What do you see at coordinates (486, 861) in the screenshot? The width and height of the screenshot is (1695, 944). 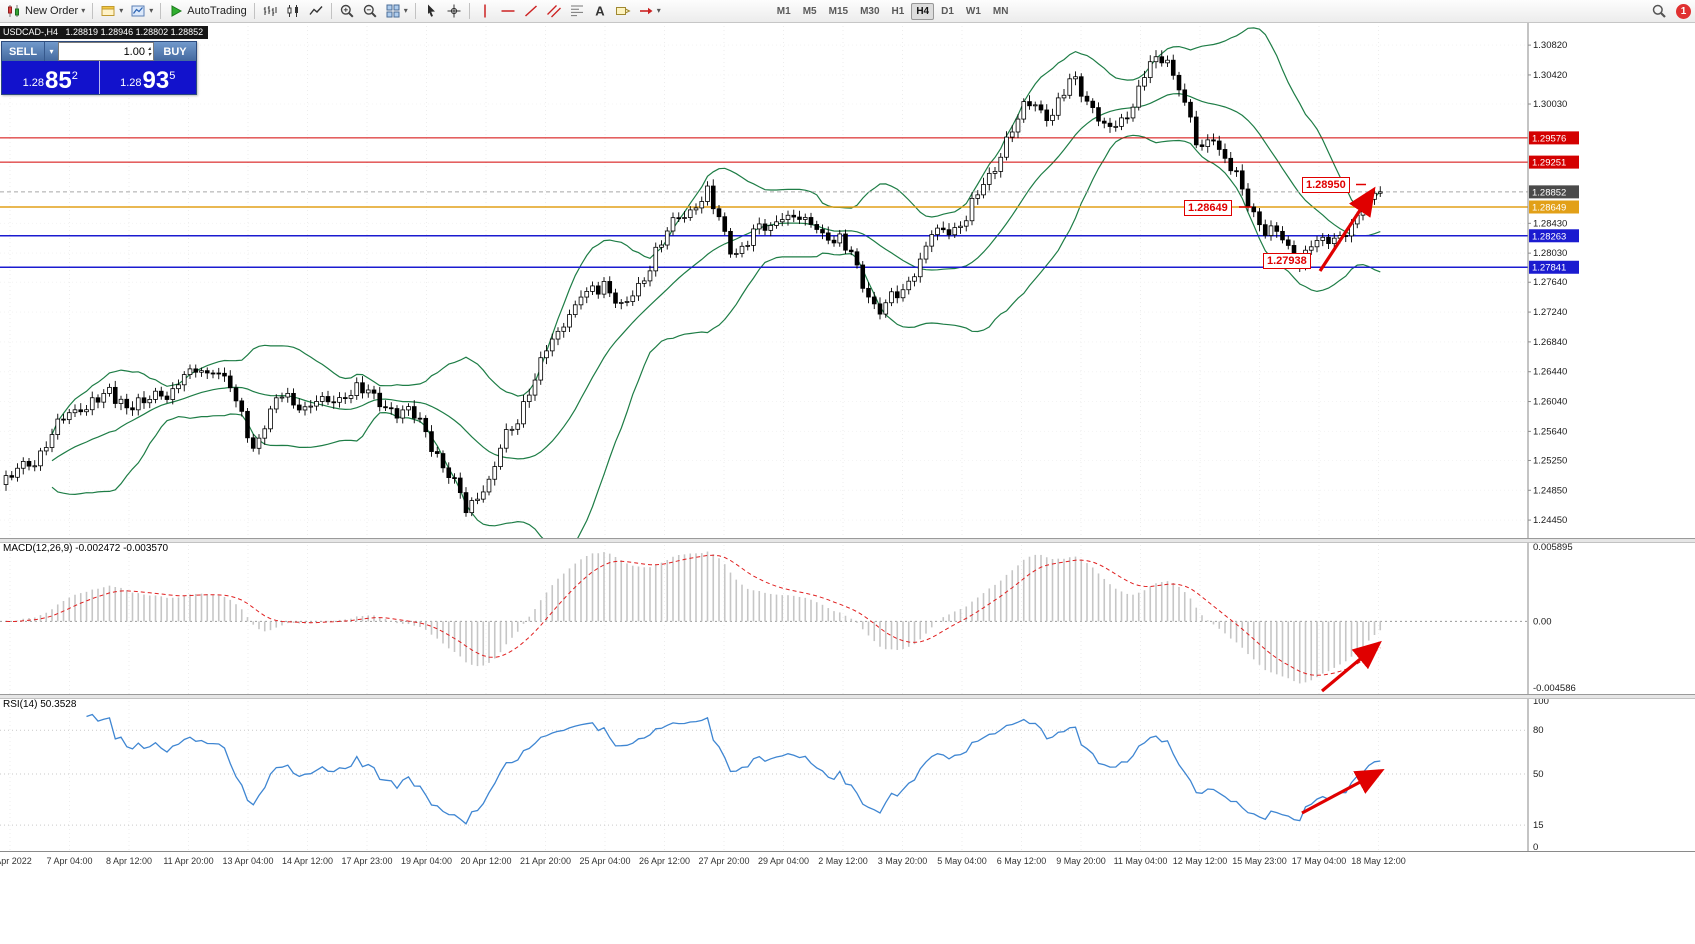 I see `time-axis-label: 20 Apr 12:00` at bounding box center [486, 861].